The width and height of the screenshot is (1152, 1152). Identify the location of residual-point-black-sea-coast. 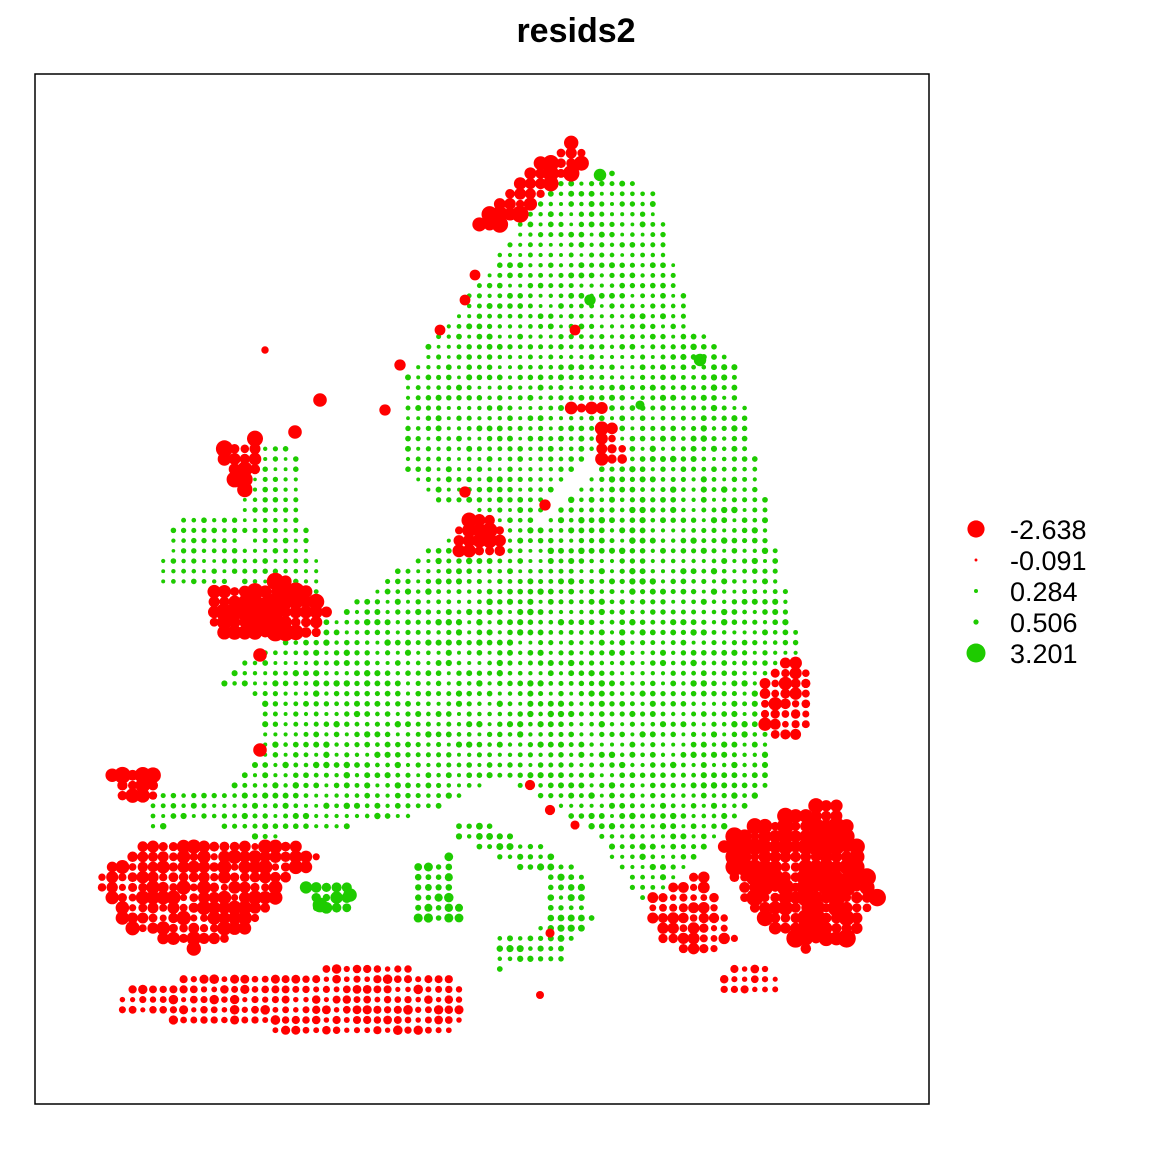
(765, 683).